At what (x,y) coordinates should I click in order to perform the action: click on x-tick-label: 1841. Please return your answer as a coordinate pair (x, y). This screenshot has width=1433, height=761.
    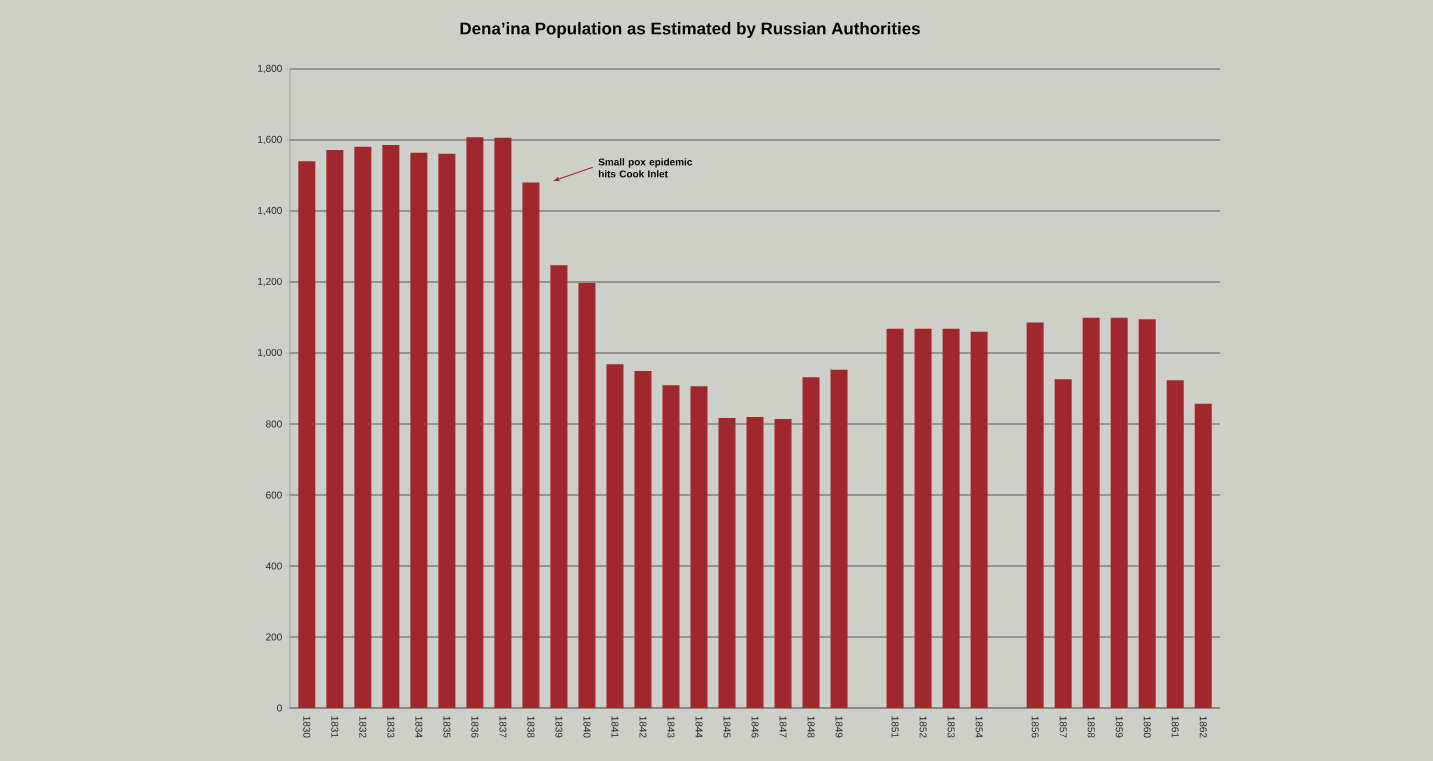
    Looking at the image, I should click on (615, 727).